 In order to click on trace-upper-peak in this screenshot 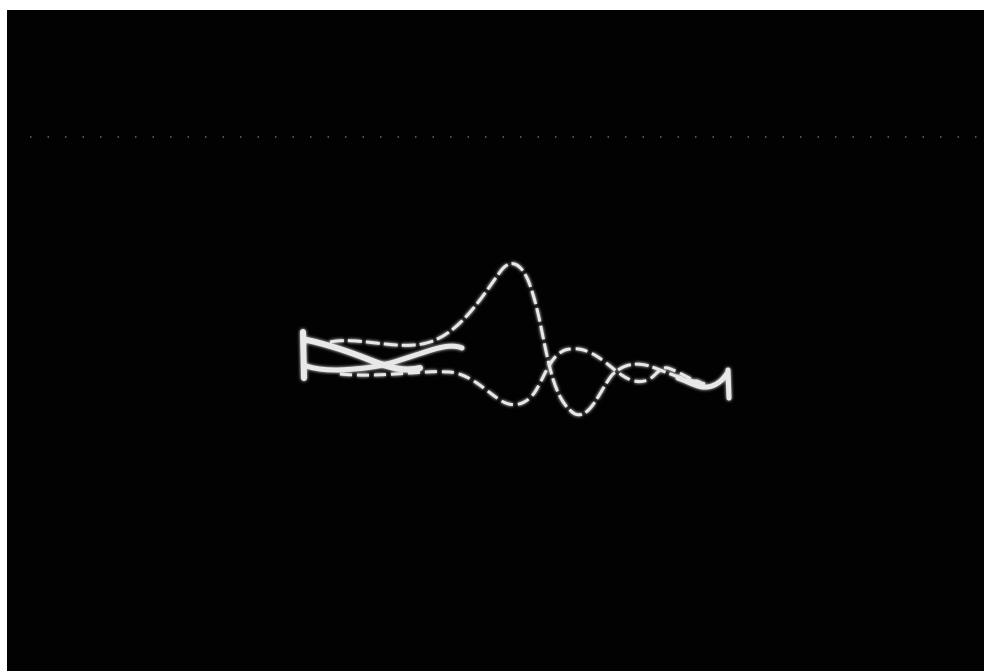, I will do `click(515, 339)`.